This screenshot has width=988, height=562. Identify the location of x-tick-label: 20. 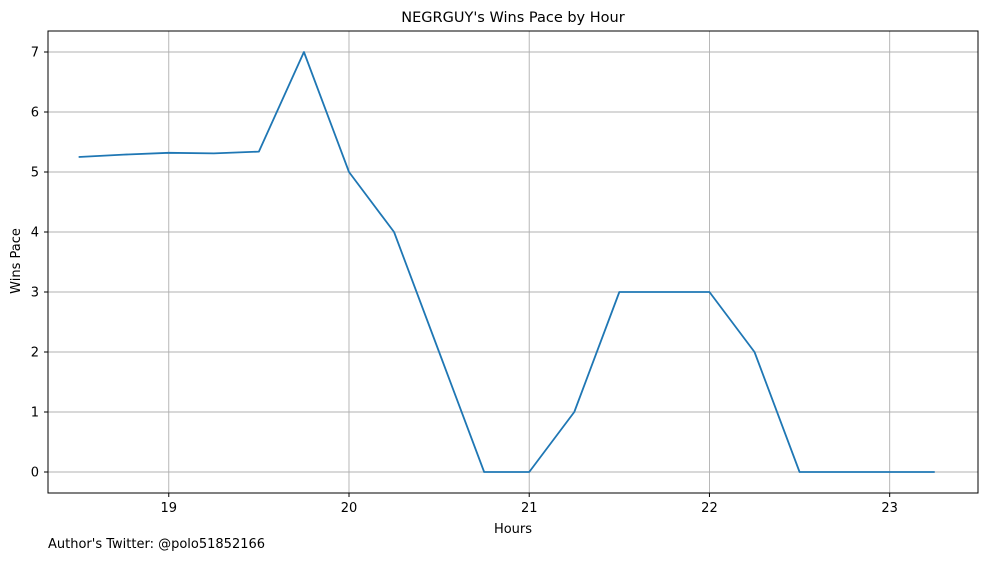
(349, 508).